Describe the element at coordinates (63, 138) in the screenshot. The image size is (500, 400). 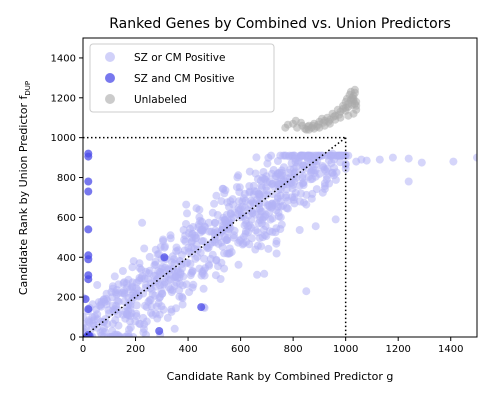
I see `y-tick-label: 1000` at that location.